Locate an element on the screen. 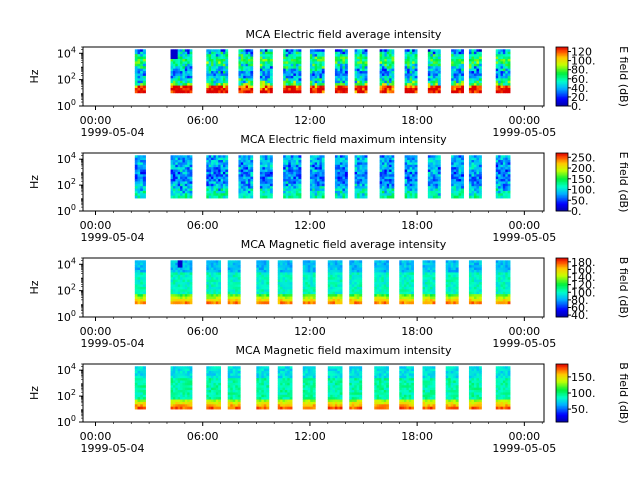 The height and width of the screenshot is (480, 640). colorbar-tick-label: 150. is located at coordinates (583, 377).